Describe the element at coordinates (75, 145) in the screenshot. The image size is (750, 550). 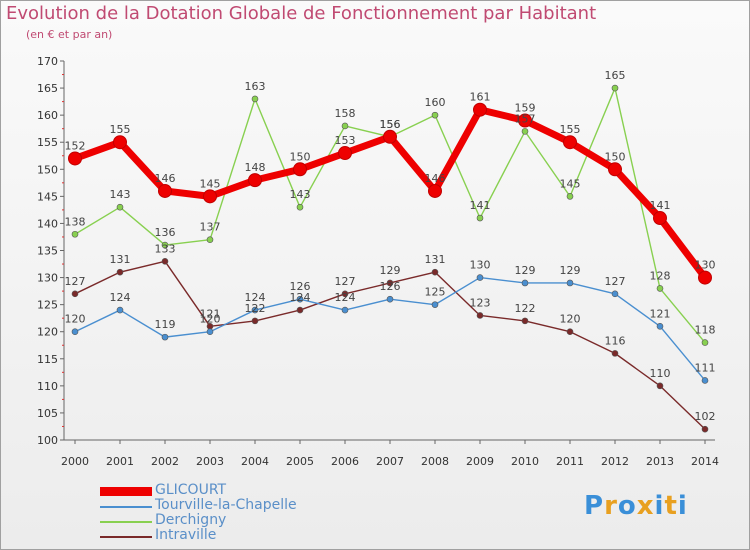
I see `data-label: 152` at that location.